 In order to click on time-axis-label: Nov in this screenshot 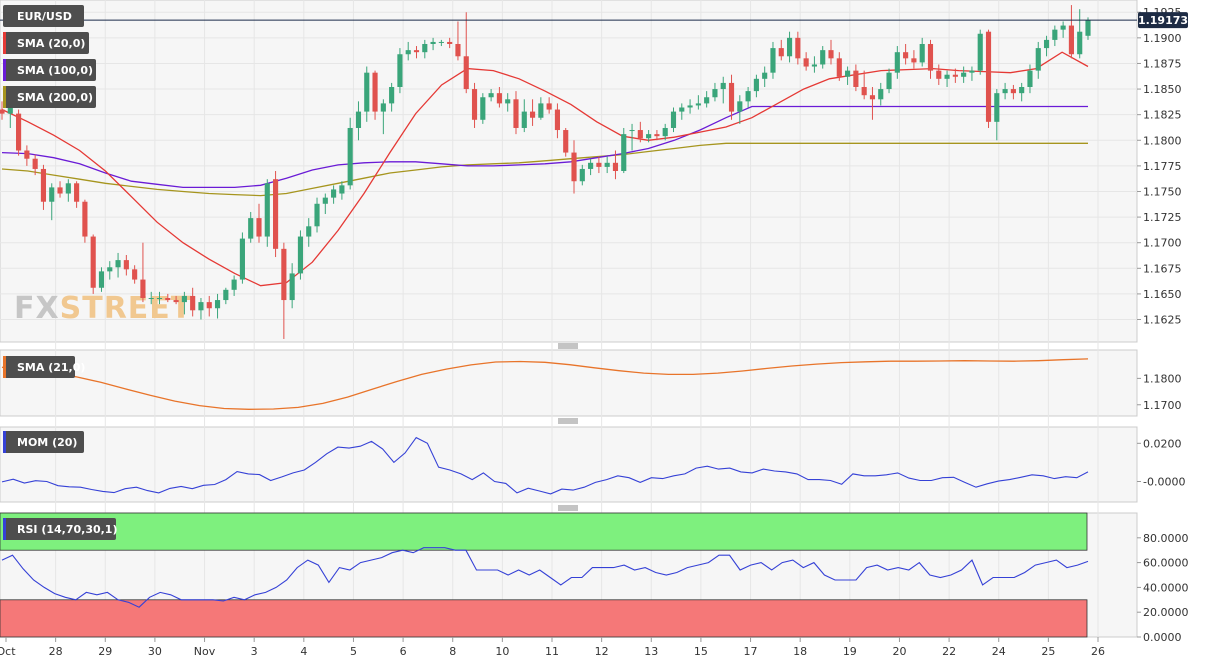, I will do `click(205, 651)`.